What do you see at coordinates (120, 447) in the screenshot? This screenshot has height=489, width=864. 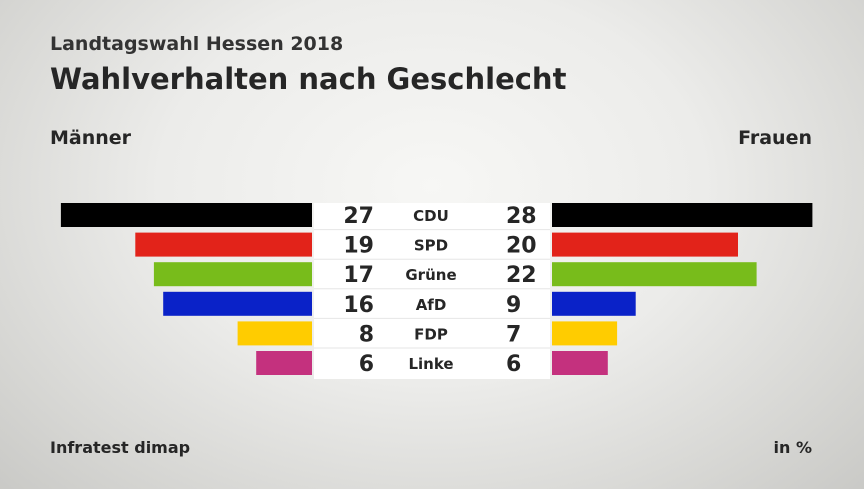 I see `source-label: Infratest dimap` at bounding box center [120, 447].